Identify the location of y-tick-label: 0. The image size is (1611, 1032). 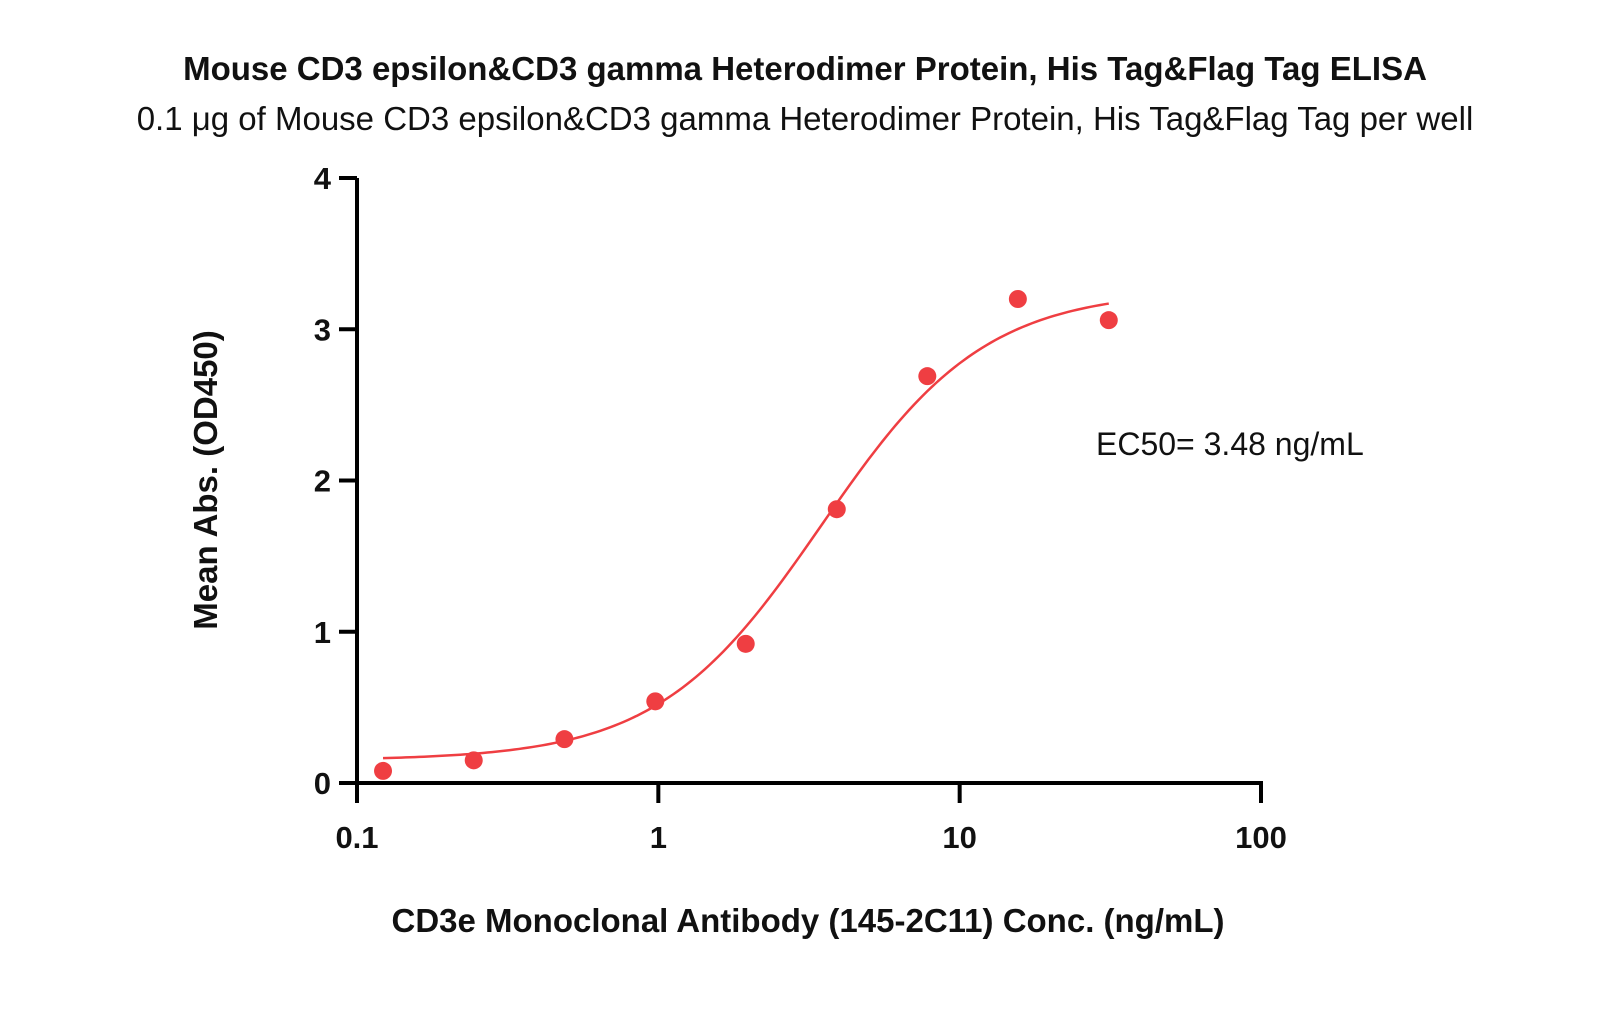
(322, 783).